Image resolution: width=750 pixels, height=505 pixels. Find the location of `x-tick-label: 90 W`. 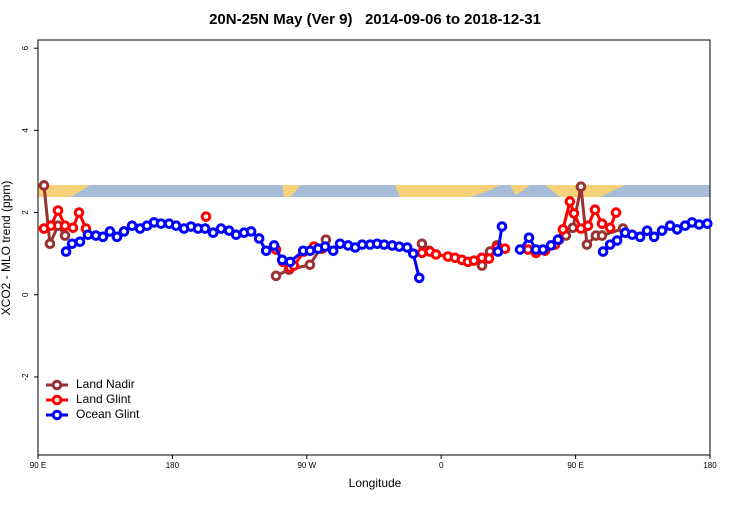

x-tick-label: 90 W is located at coordinates (306, 465).